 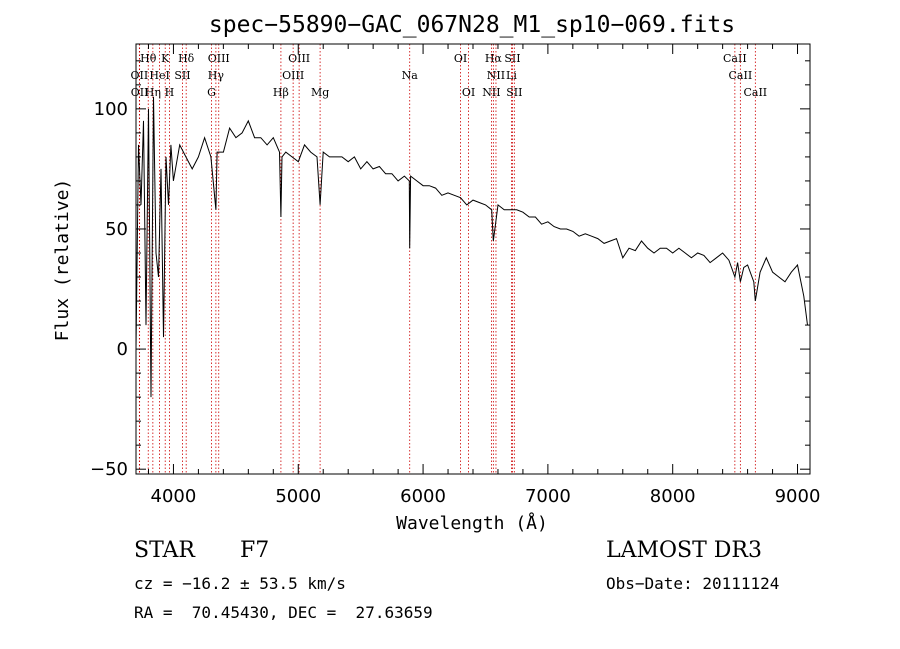 What do you see at coordinates (116, 229) in the screenshot?
I see `y-tick-label: 50` at bounding box center [116, 229].